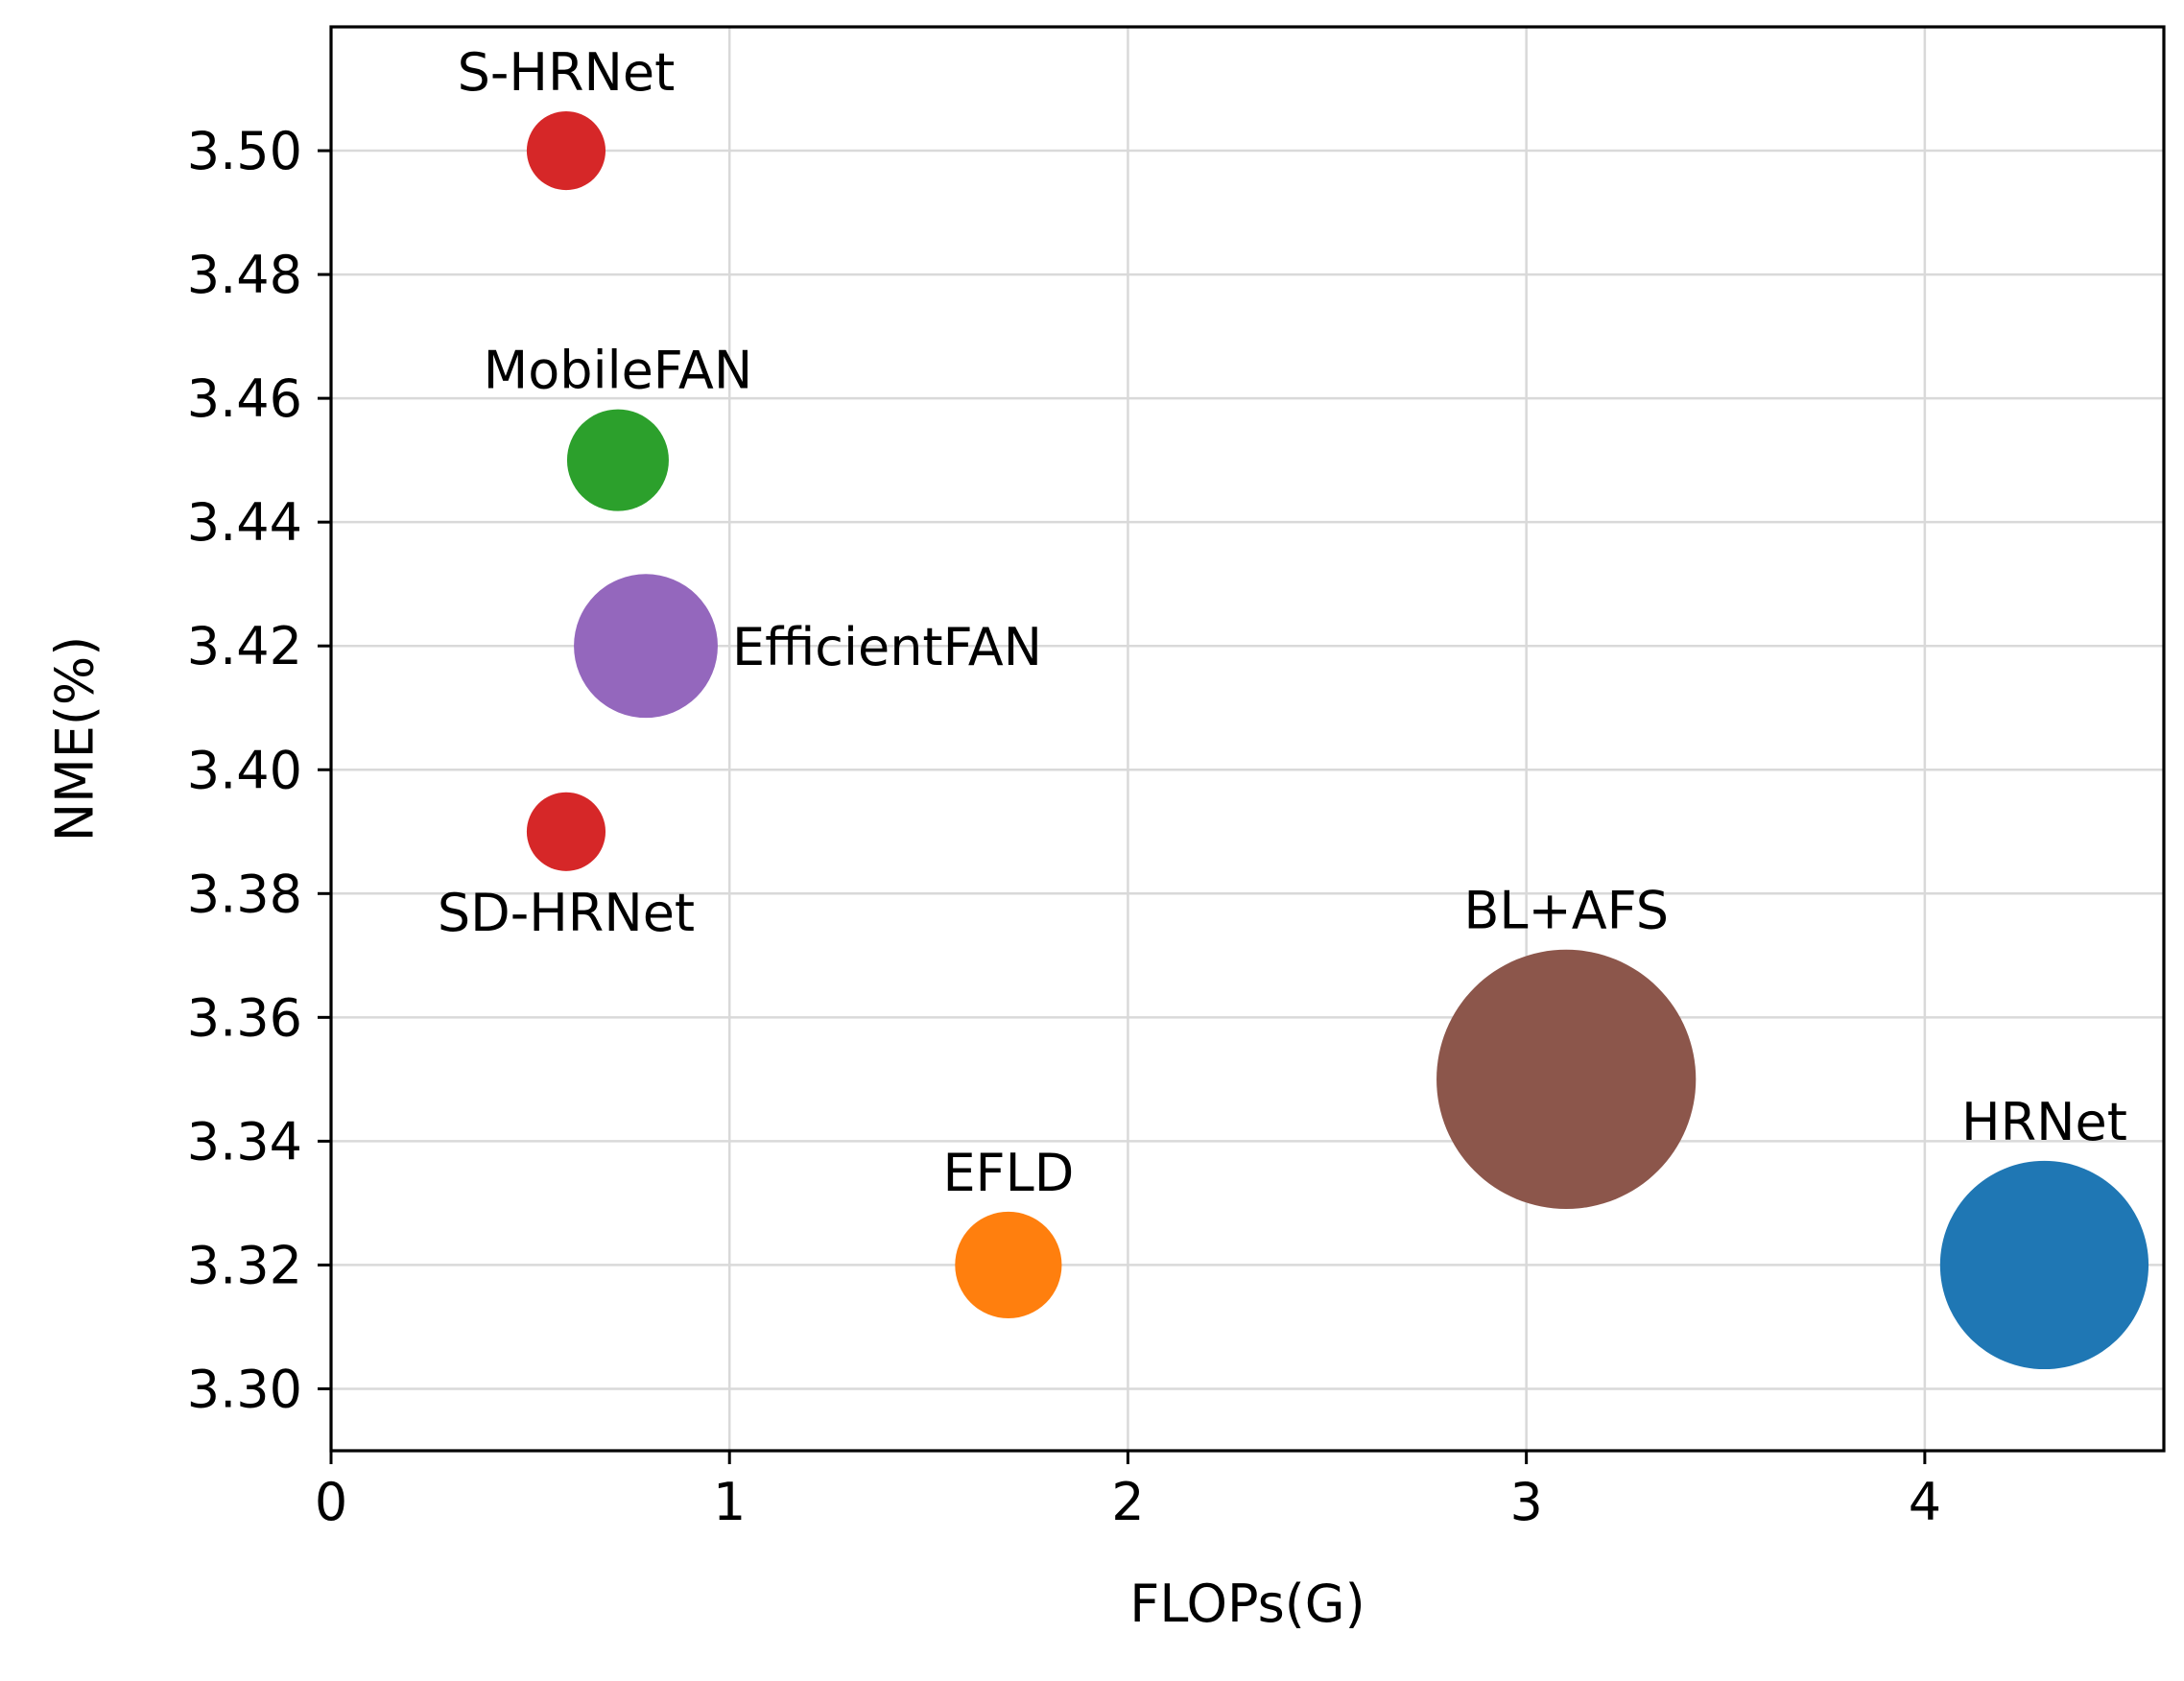 Image resolution: width=2184 pixels, height=1681 pixels. I want to click on point-label-s-hrnet: S-HRNet, so click(567, 72).